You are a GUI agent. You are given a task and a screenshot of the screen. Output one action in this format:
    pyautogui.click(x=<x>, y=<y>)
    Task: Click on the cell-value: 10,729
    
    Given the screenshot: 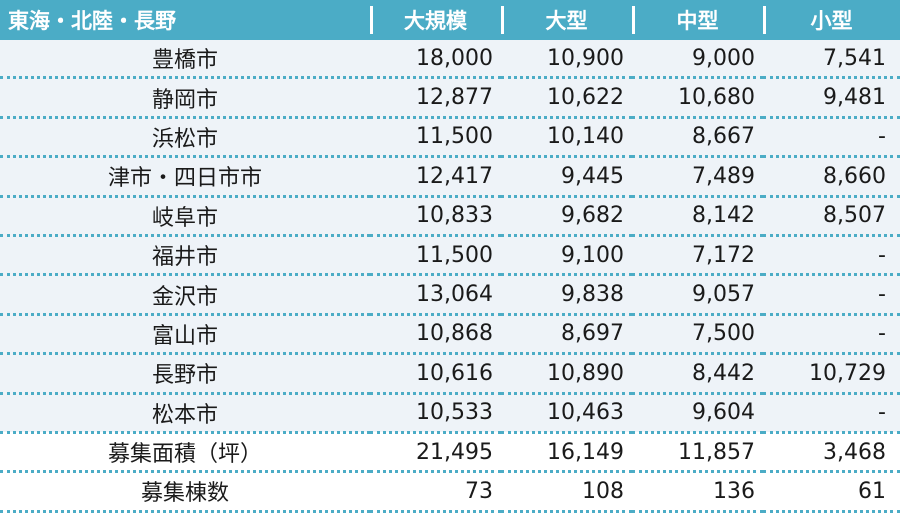 What is the action you would take?
    pyautogui.click(x=831, y=374)
    